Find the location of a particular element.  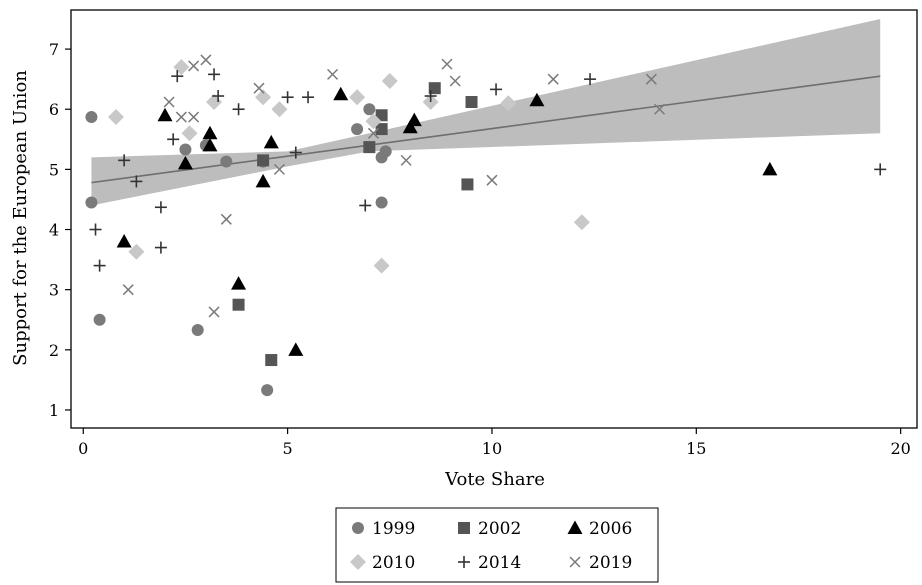

y-axis-ticks: 1 2 3 4 5 6 7 is located at coordinates (60, 230).